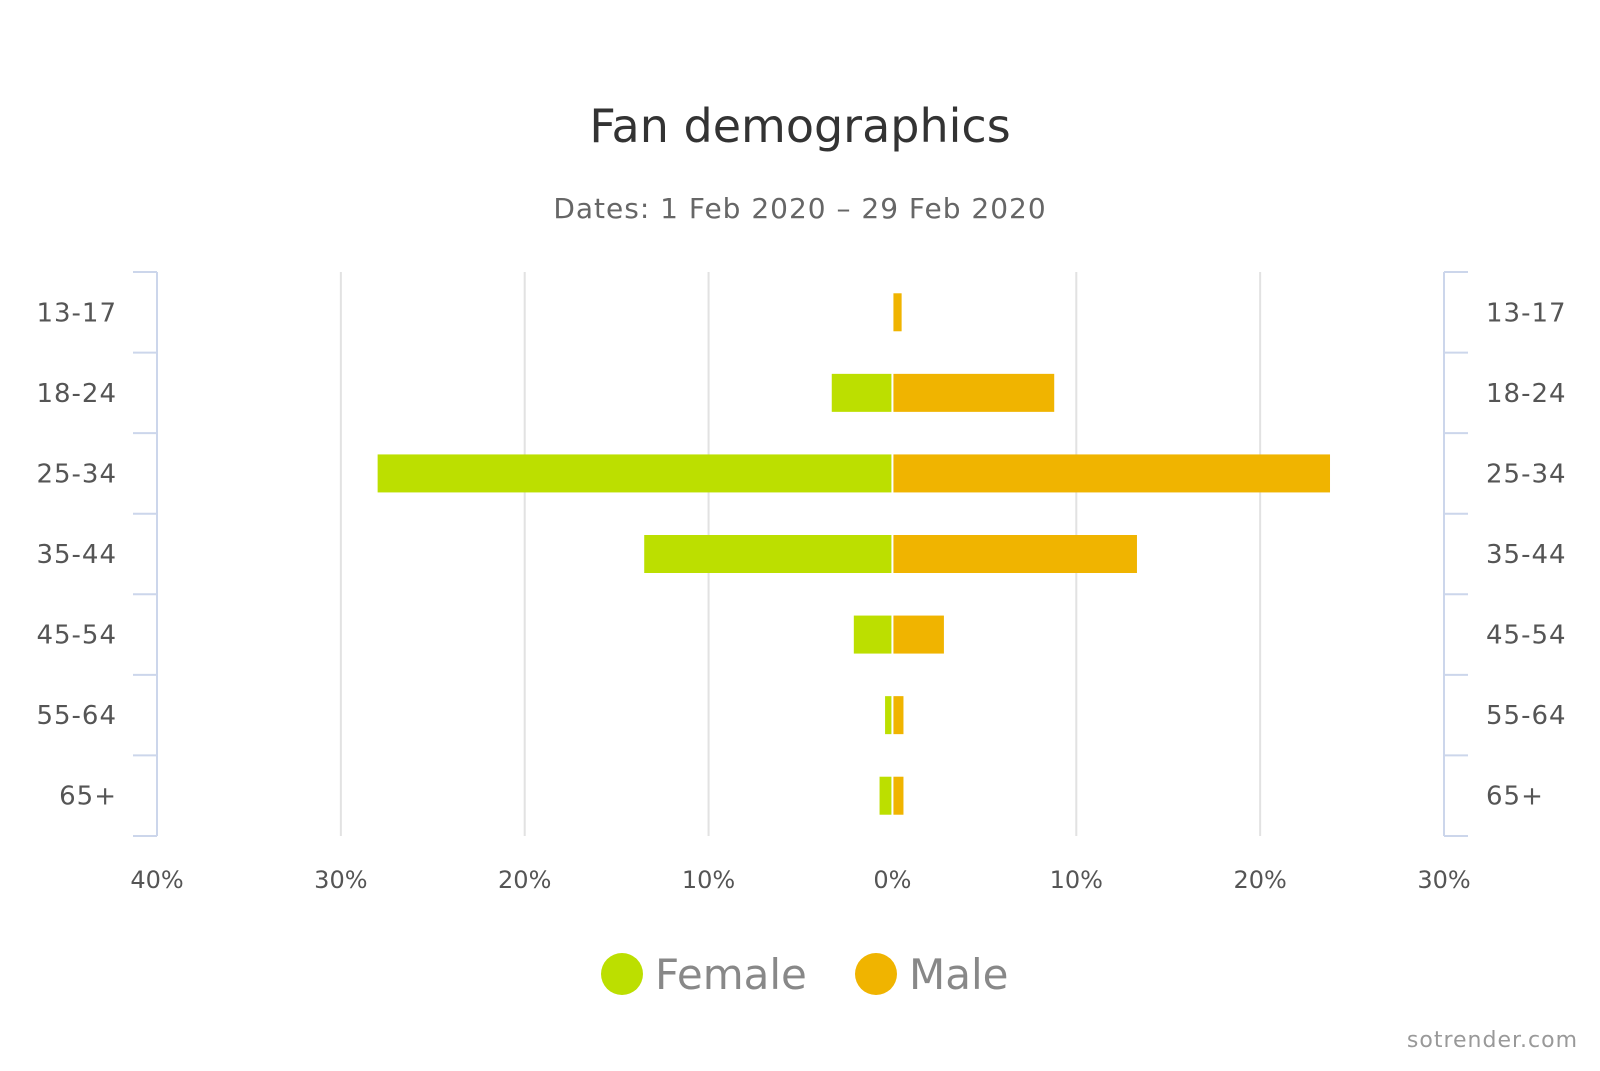 This screenshot has height=1071, width=1600. What do you see at coordinates (886, 795) in the screenshot?
I see `bar-female-65+` at bounding box center [886, 795].